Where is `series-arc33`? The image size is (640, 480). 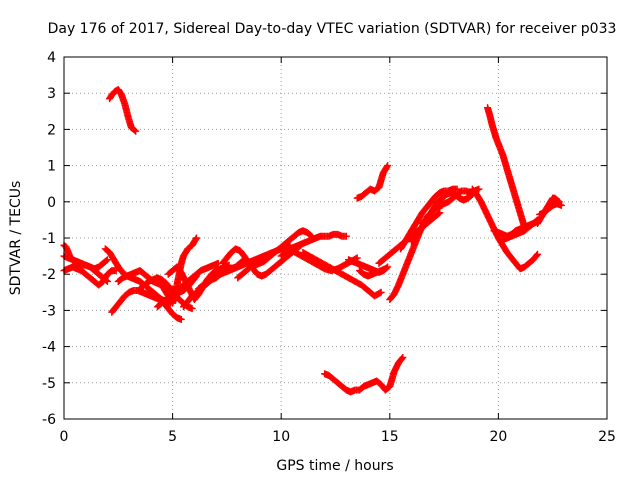 series-arc33 is located at coordinates (550, 209).